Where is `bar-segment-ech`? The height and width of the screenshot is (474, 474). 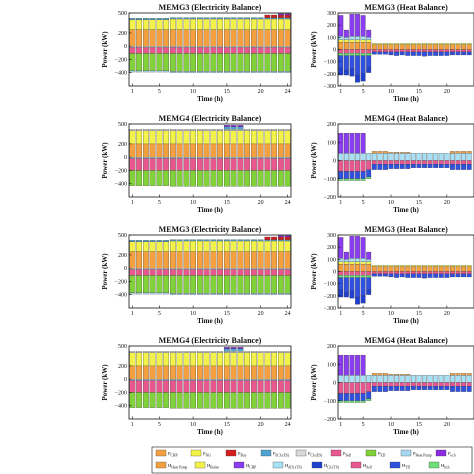
bar-segment-ech is located at coordinates (233, 348).